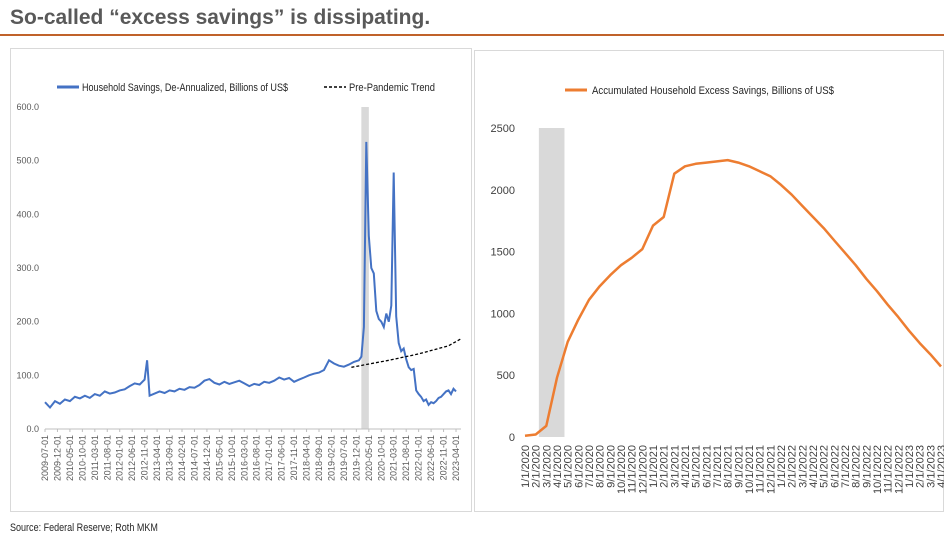  What do you see at coordinates (27, 322) in the screenshot?
I see `y-tick-label: 200.0` at bounding box center [27, 322].